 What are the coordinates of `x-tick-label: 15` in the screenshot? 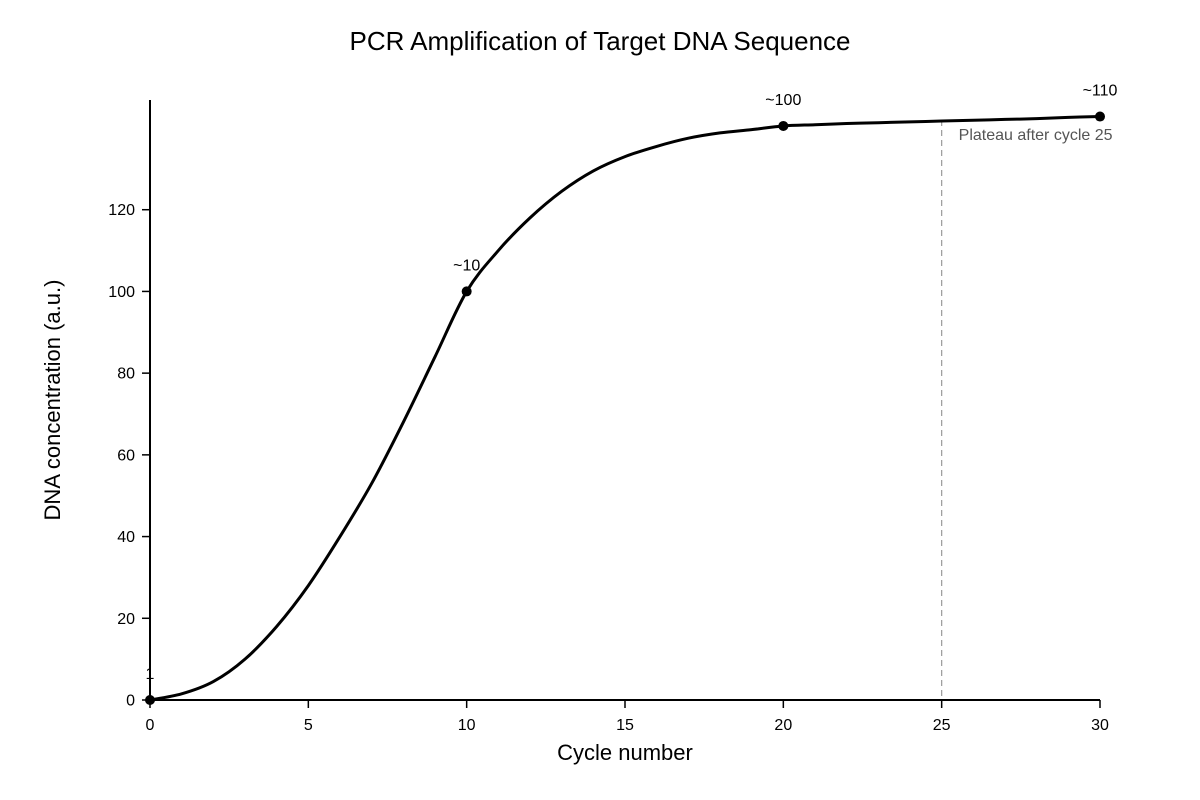 It's located at (625, 725).